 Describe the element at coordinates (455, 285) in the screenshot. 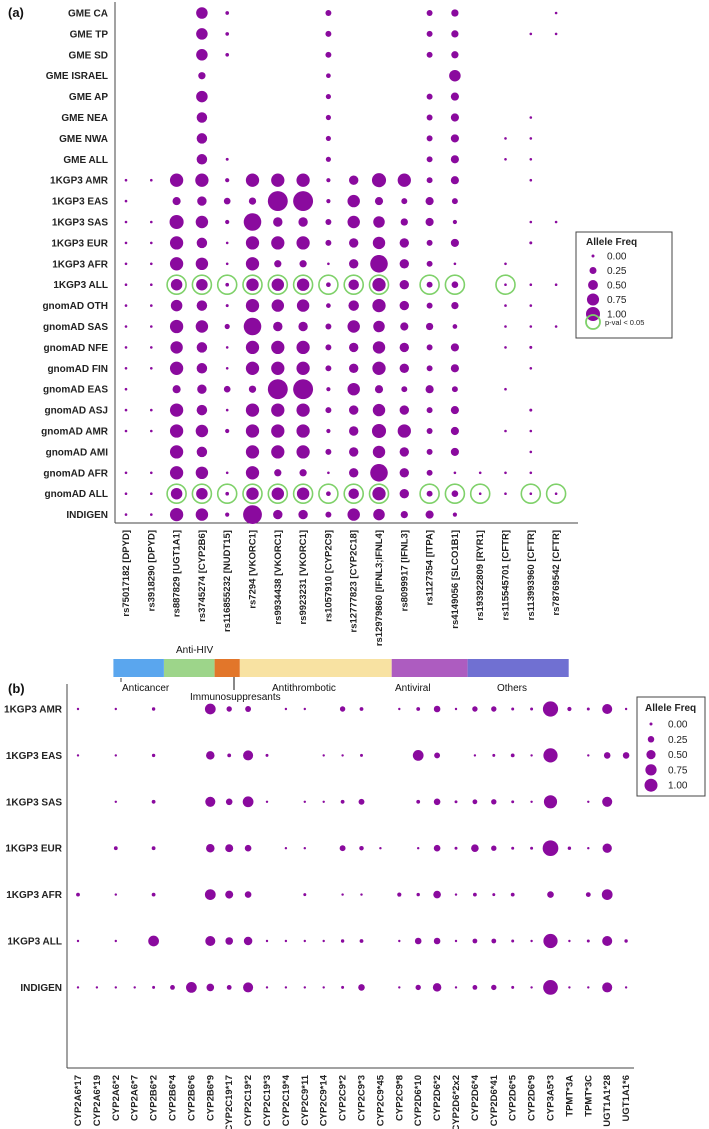

I see `sig-ring-1kgp3-all-rs4149056-slco1b1` at that location.